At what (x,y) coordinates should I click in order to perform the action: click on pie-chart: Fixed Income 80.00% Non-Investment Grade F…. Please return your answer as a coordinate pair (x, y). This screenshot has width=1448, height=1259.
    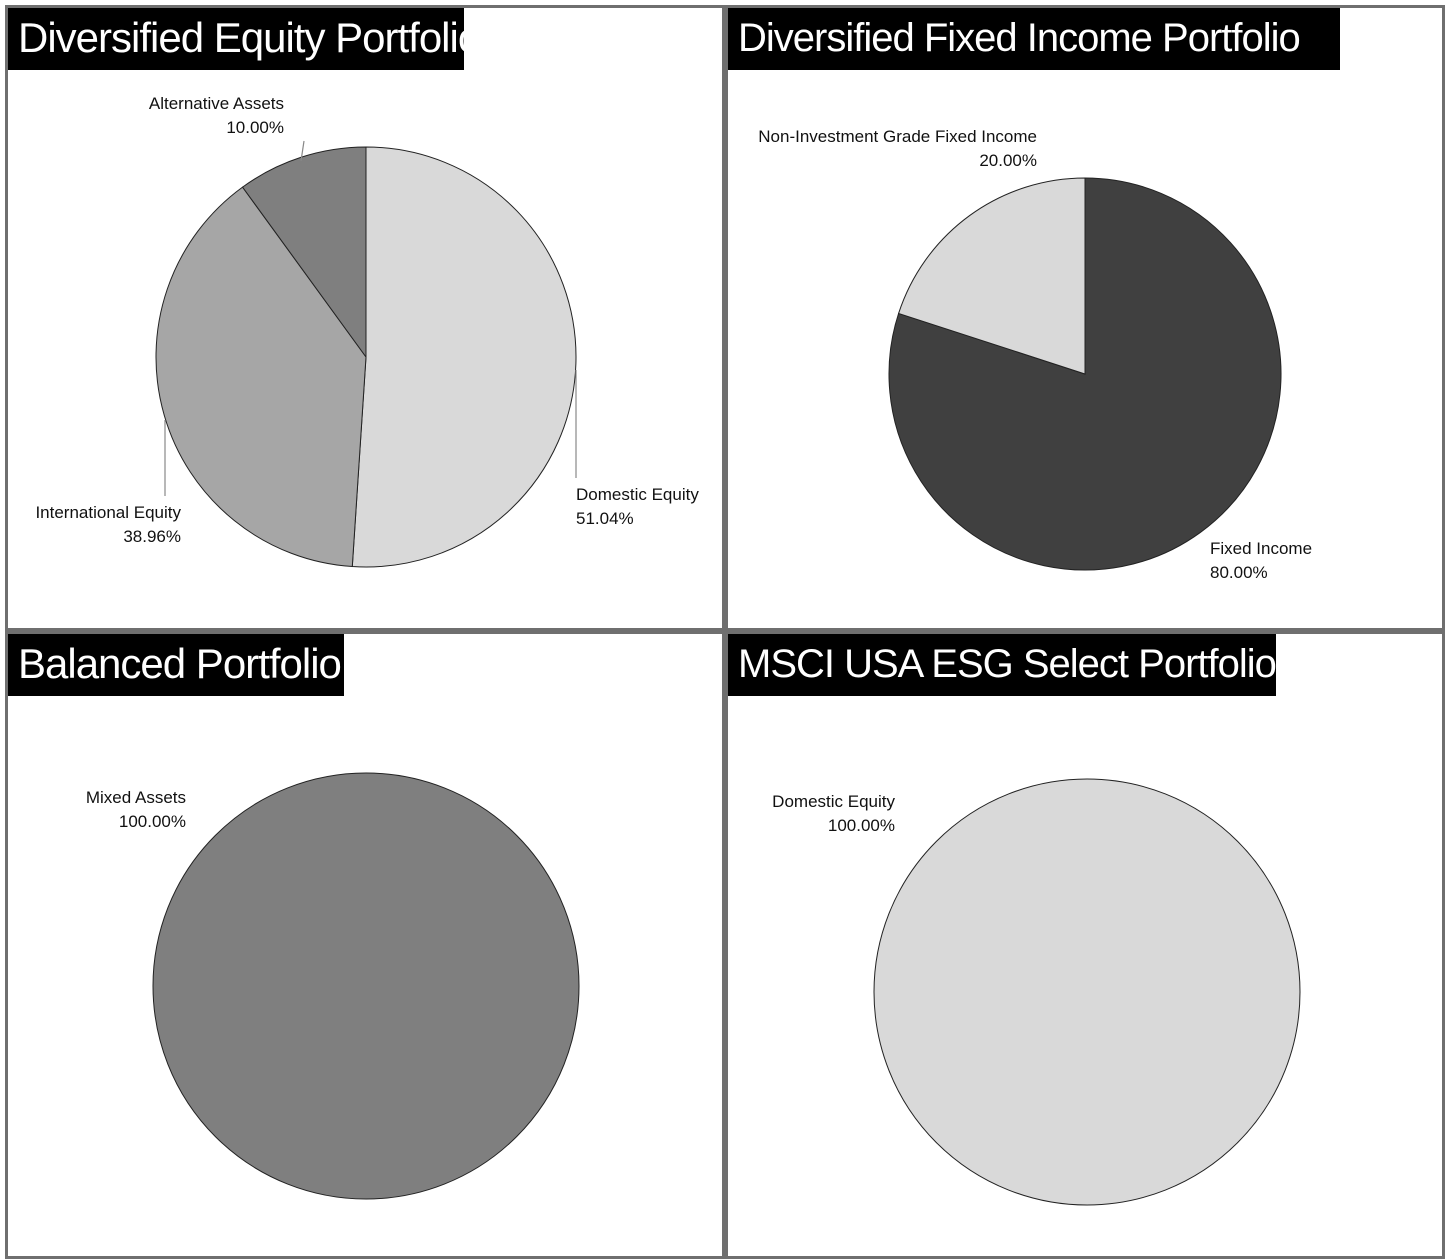
    Looking at the image, I should click on (1035, 354).